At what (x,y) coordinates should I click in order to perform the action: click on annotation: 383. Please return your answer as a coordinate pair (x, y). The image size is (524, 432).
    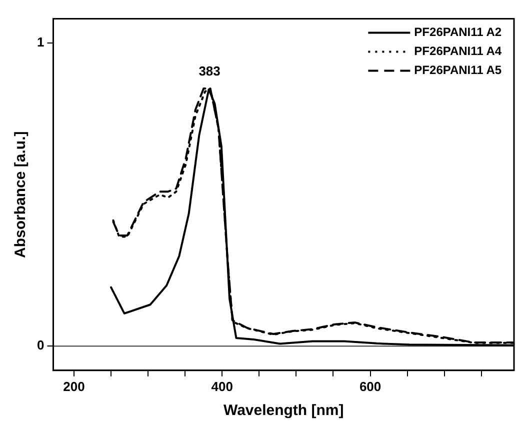
    Looking at the image, I should click on (209, 71).